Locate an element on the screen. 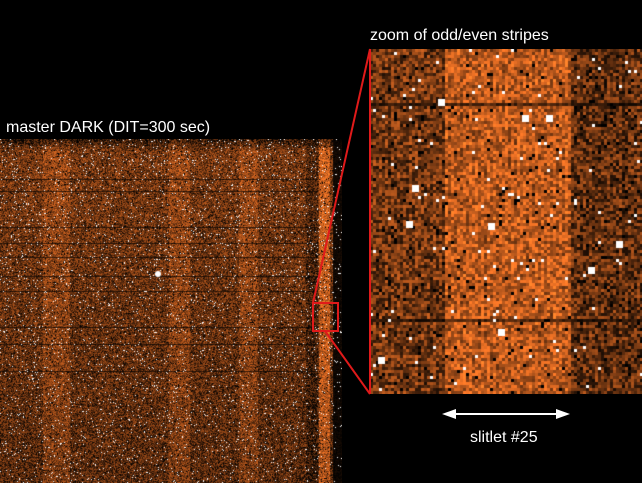 Image resolution: width=642 pixels, height=483 pixels. master-dark-title: master DARK (DIT=300 sec) is located at coordinates (108, 127).